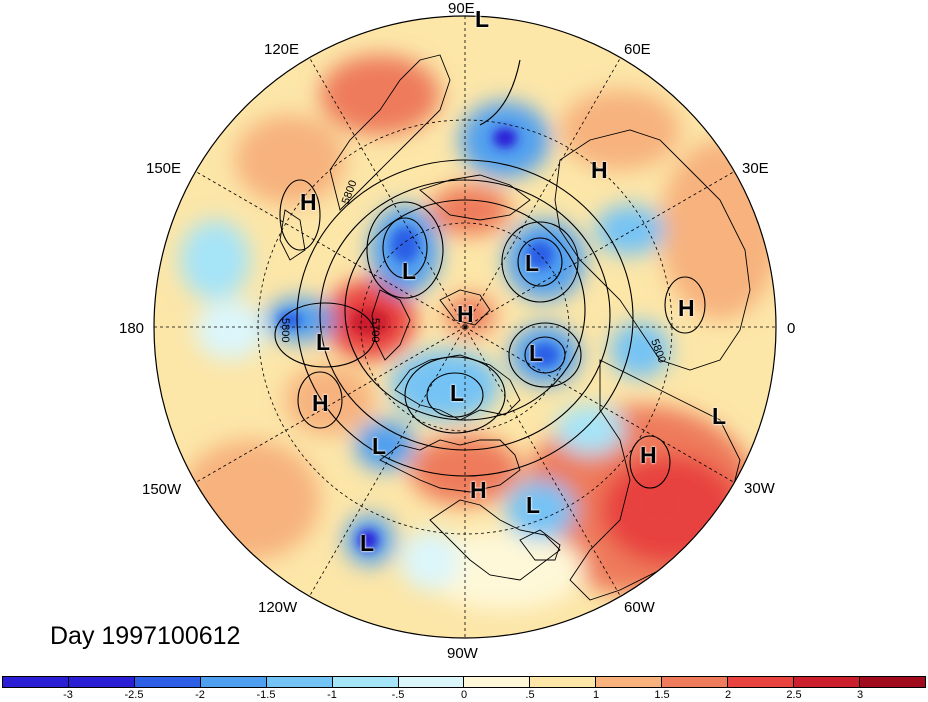  What do you see at coordinates (791, 328) in the screenshot?
I see `lon-label-0: 0` at bounding box center [791, 328].